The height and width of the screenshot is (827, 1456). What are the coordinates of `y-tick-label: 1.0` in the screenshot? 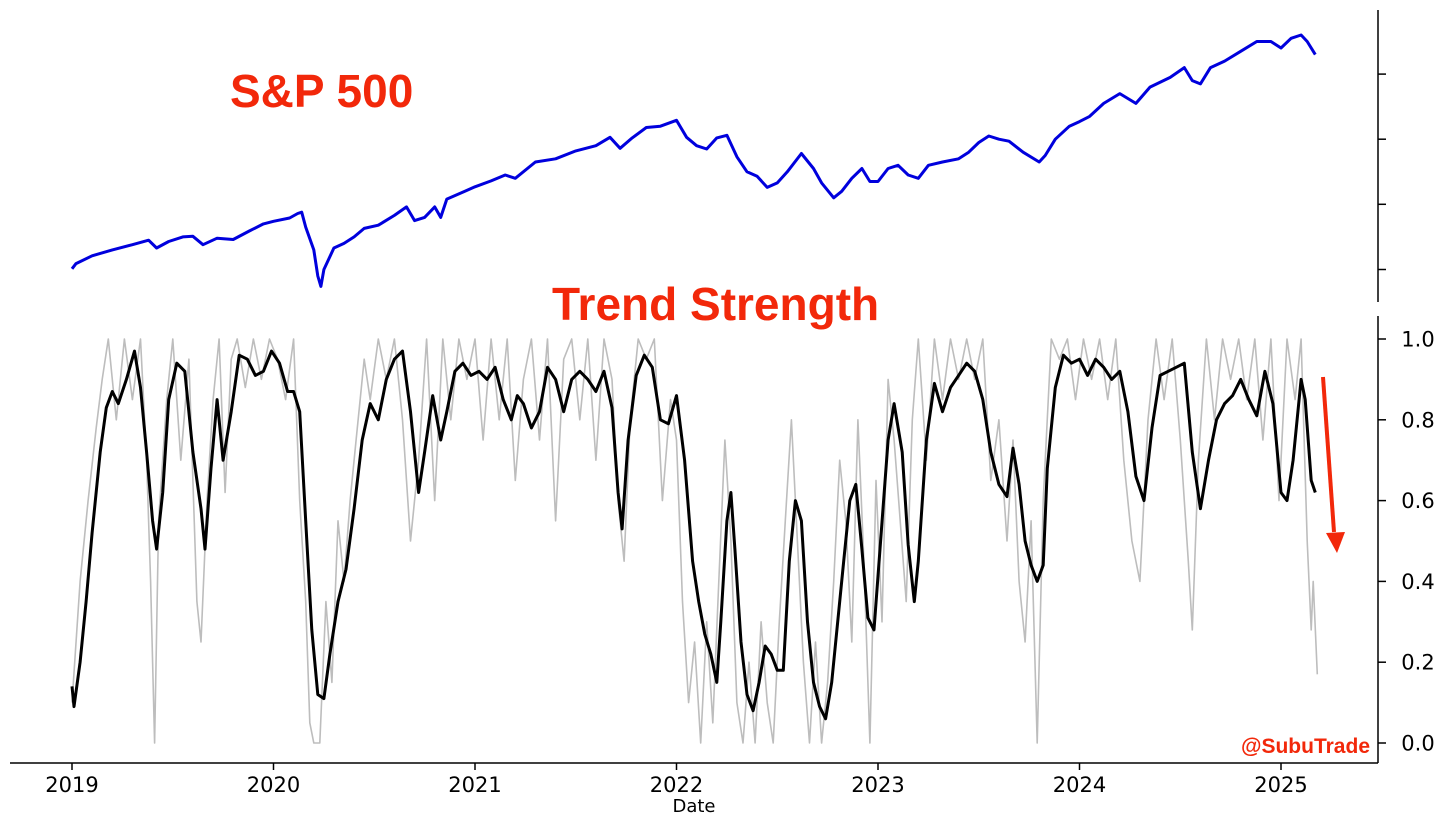 It's located at (1417, 340).